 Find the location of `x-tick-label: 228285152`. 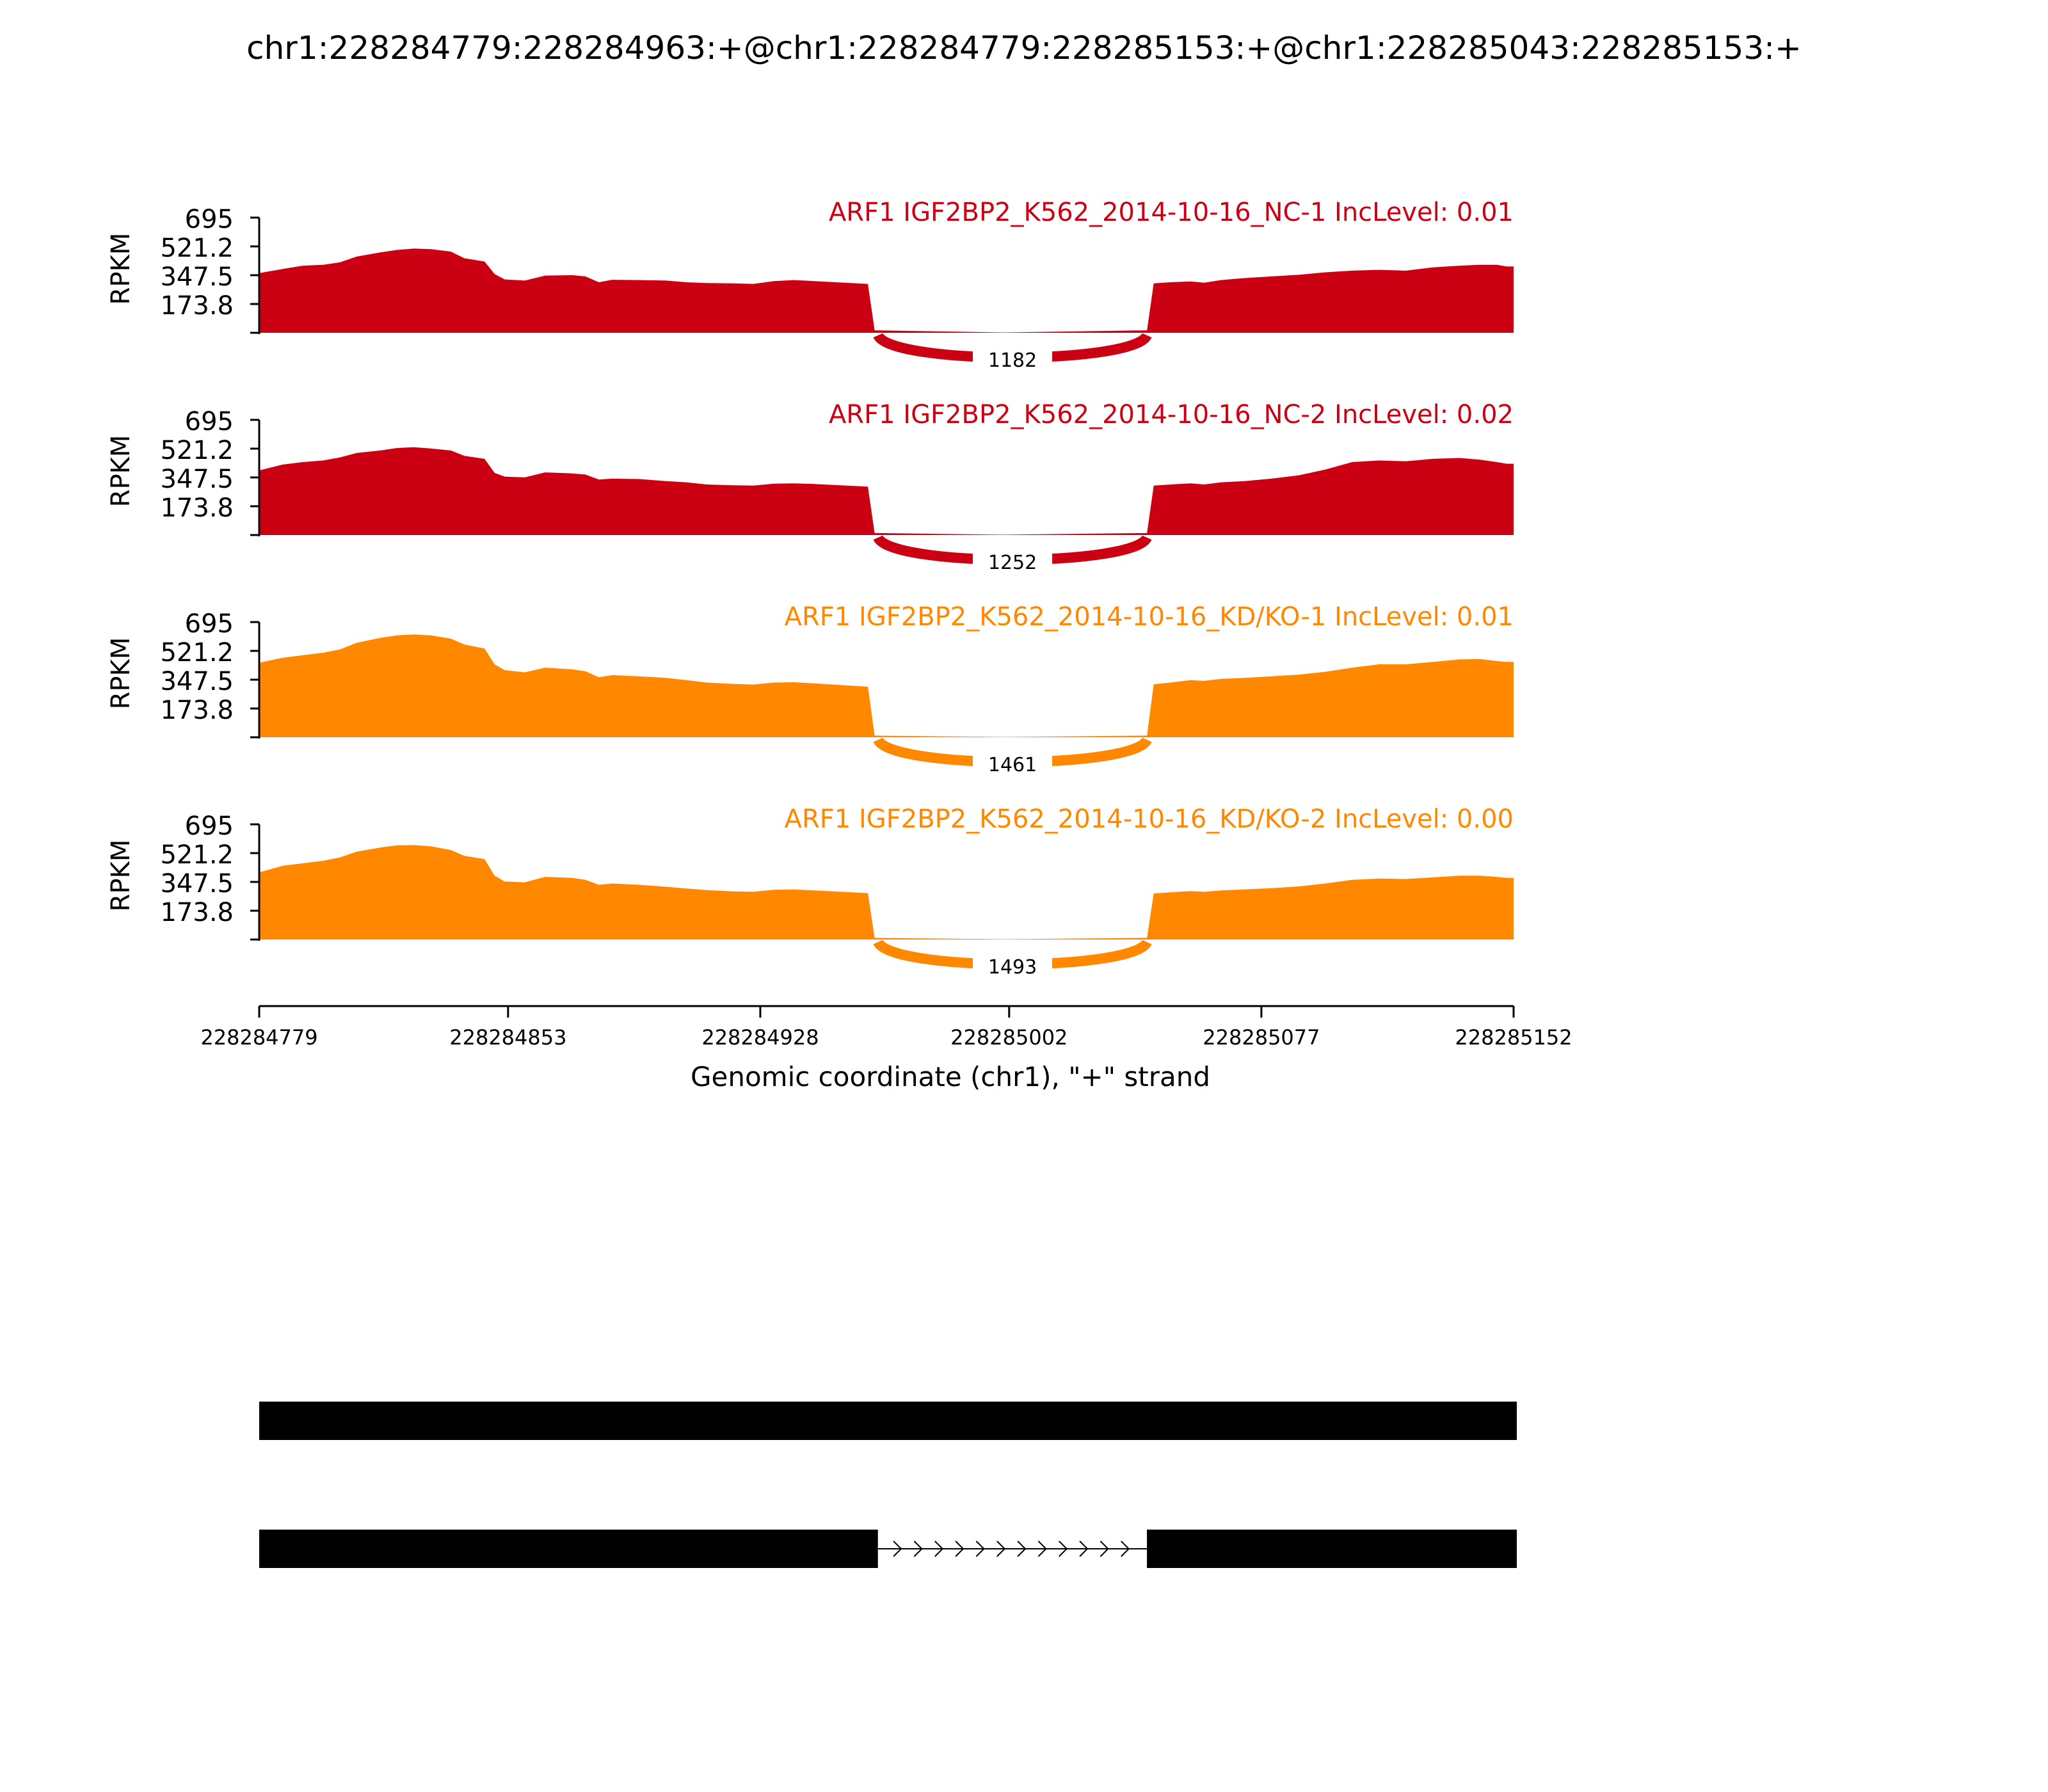

x-tick-label: 228285152 is located at coordinates (1513, 1037).